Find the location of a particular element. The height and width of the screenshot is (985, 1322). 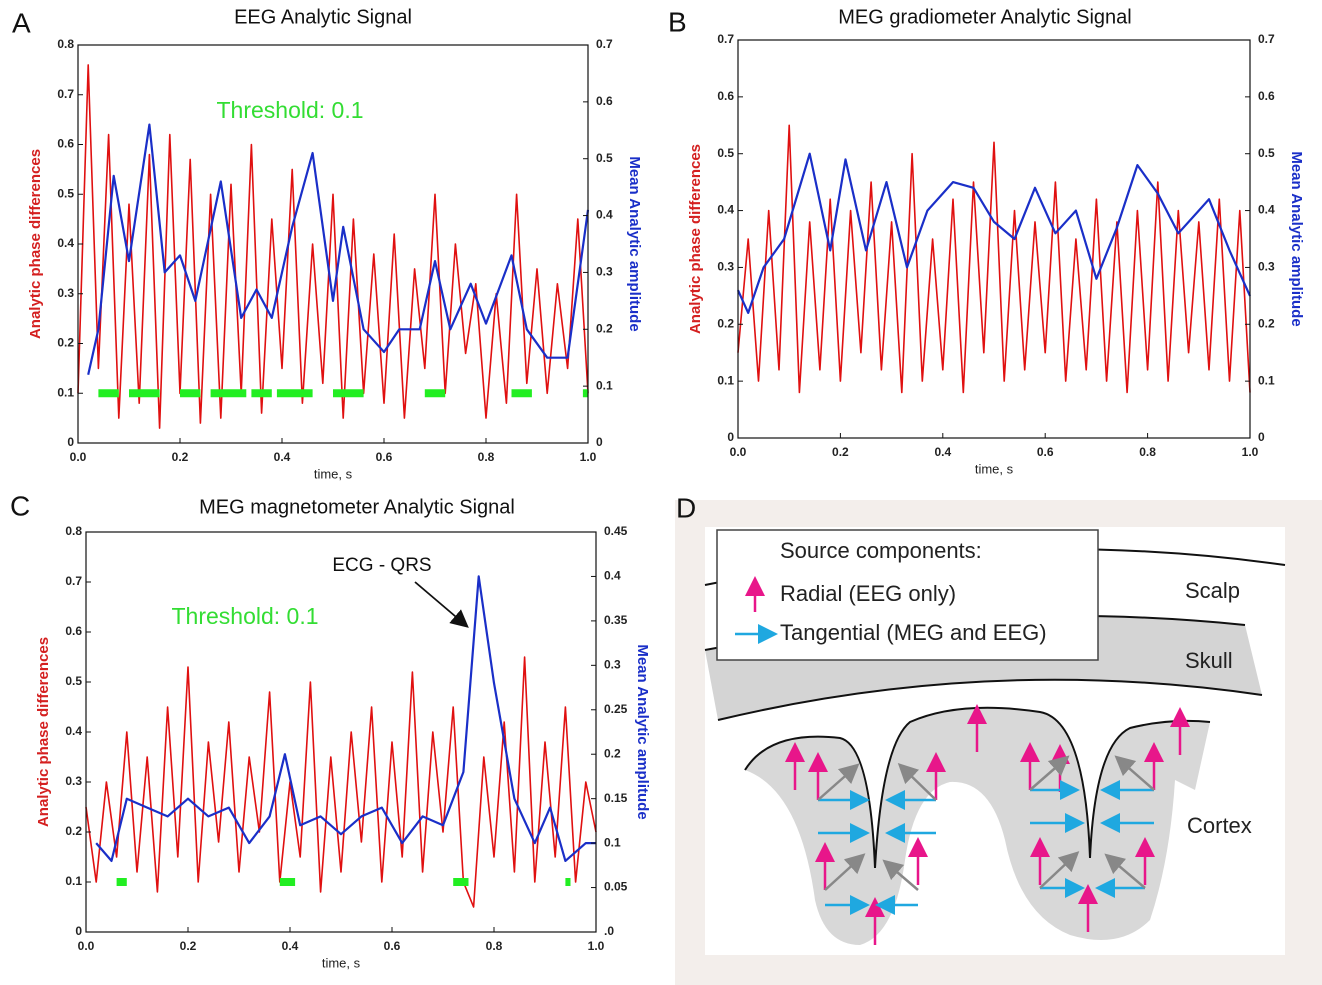

skull-label: Skull is located at coordinates (1209, 660).